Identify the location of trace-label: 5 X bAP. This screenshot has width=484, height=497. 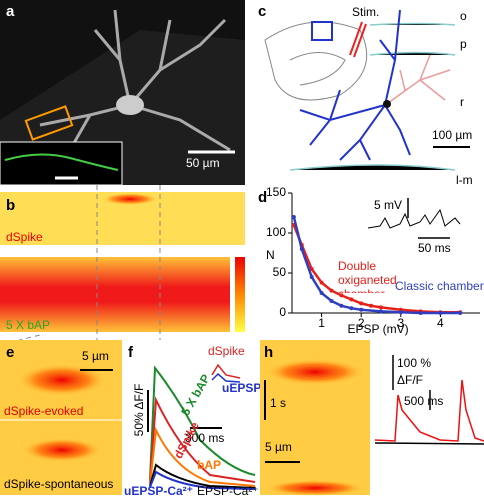
(195, 395).